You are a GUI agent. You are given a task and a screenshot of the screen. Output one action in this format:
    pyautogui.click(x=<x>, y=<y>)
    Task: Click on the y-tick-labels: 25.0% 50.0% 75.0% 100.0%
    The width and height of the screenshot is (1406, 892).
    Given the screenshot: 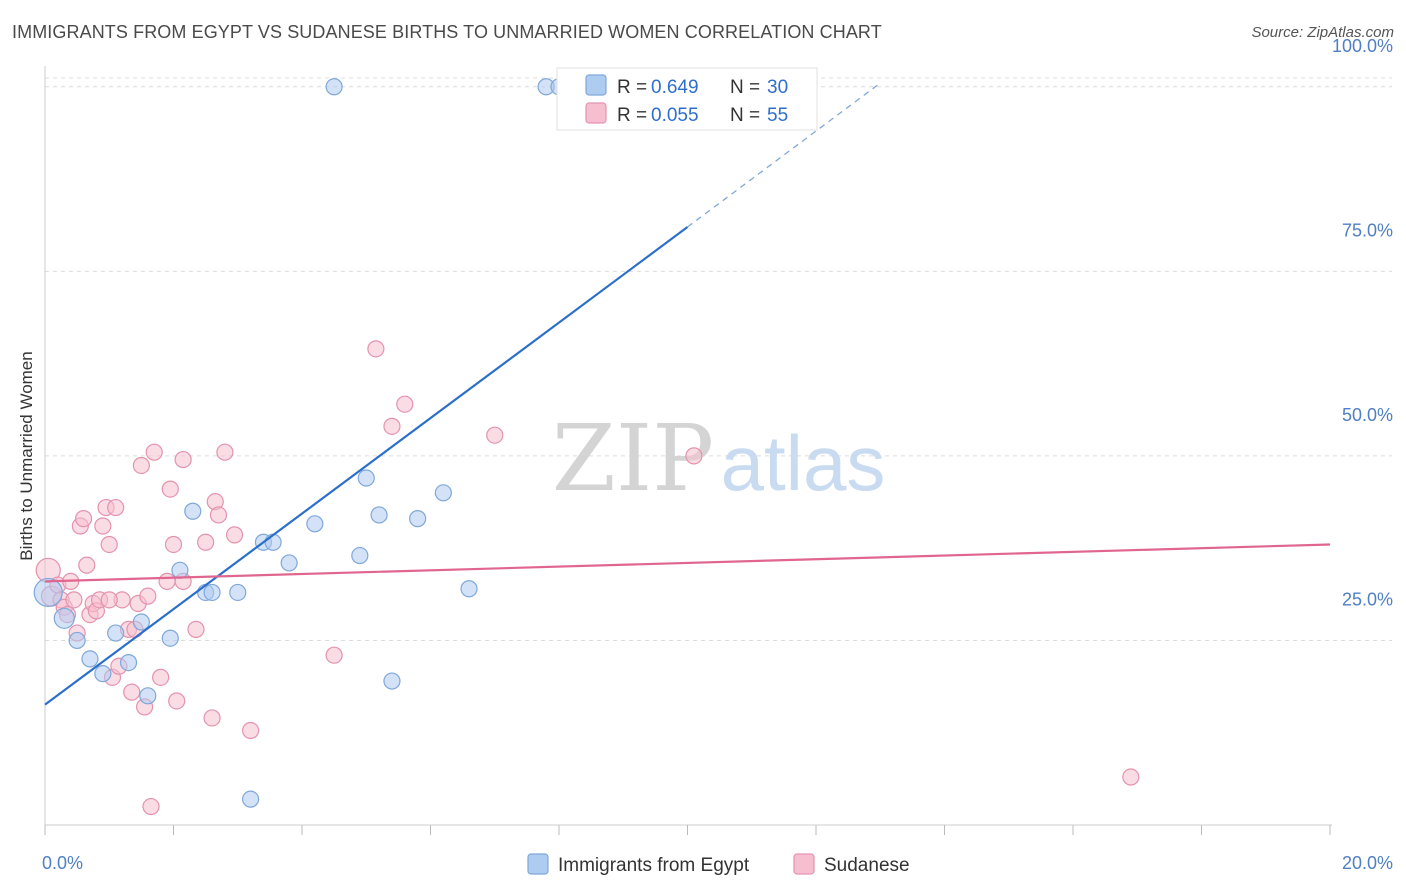 What is the action you would take?
    pyautogui.click(x=1362, y=323)
    